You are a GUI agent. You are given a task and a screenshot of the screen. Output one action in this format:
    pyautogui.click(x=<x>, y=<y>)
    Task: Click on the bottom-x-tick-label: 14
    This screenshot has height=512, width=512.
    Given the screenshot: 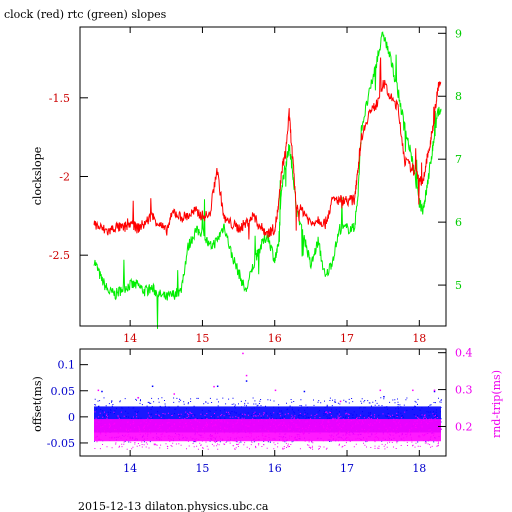 What is the action you would take?
    pyautogui.click(x=130, y=468)
    